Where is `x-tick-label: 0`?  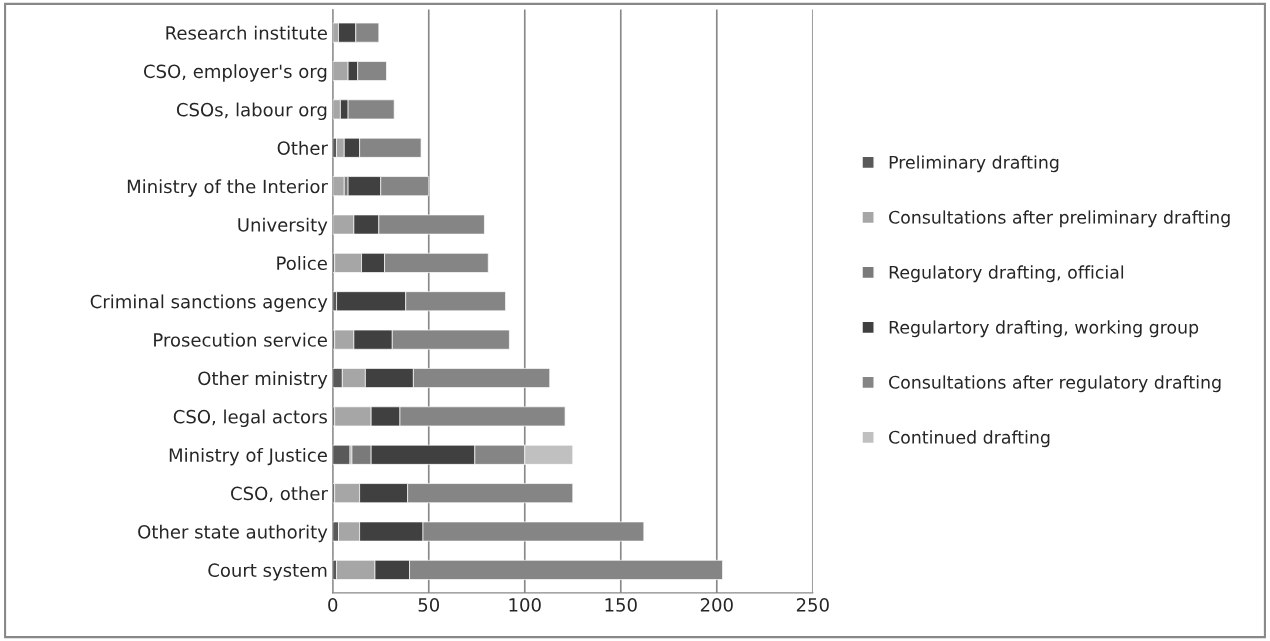 x-tick-label: 0 is located at coordinates (333, 605).